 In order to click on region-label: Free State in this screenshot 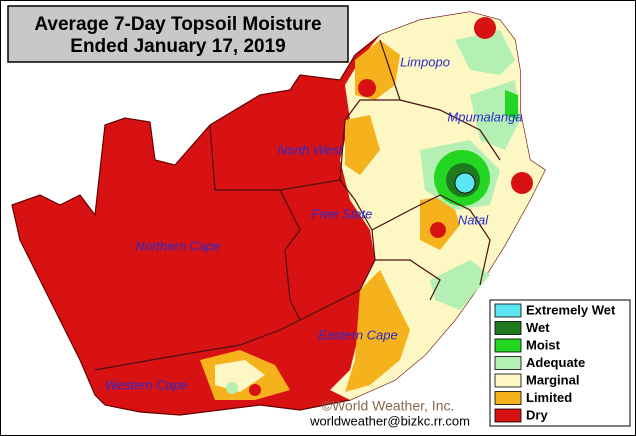, I will do `click(342, 213)`.